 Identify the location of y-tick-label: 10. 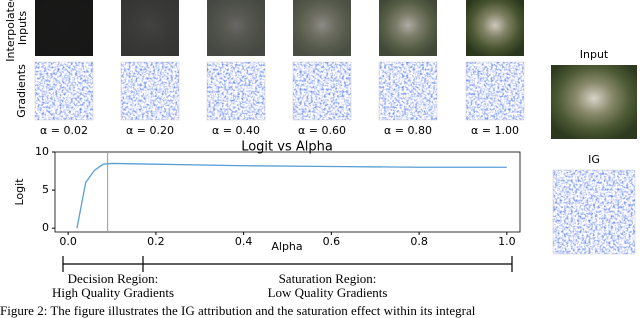
(42, 151).